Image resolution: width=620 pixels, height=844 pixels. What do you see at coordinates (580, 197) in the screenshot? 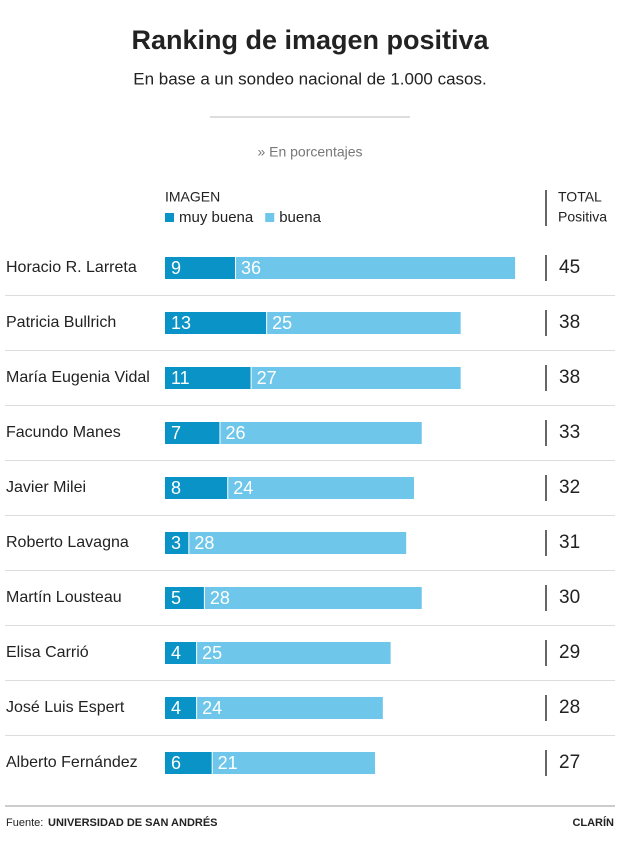
I see `total-header: TOTAL` at bounding box center [580, 197].